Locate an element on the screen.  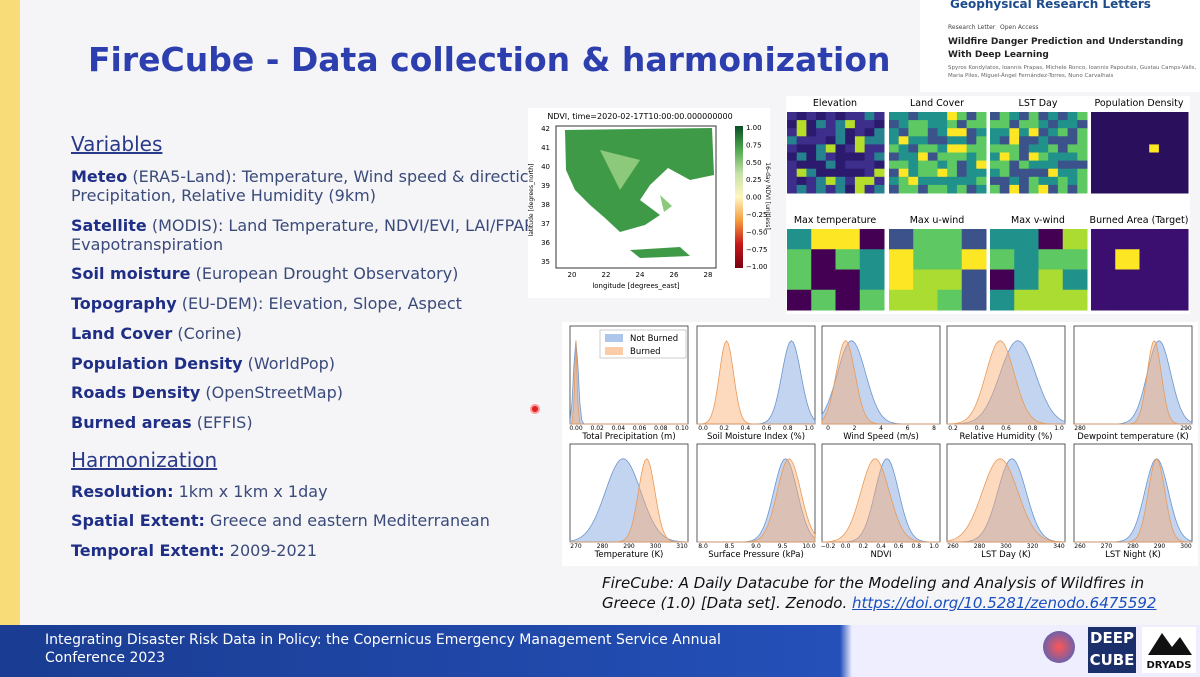
side-strip is located at coordinates (10, 312).